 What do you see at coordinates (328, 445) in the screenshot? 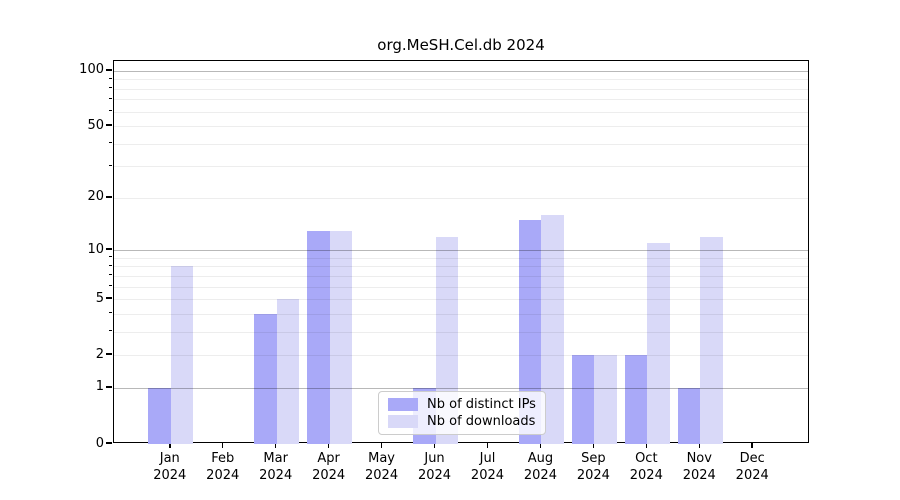
I see `x-tick-mark-apr-2024` at bounding box center [328, 445].